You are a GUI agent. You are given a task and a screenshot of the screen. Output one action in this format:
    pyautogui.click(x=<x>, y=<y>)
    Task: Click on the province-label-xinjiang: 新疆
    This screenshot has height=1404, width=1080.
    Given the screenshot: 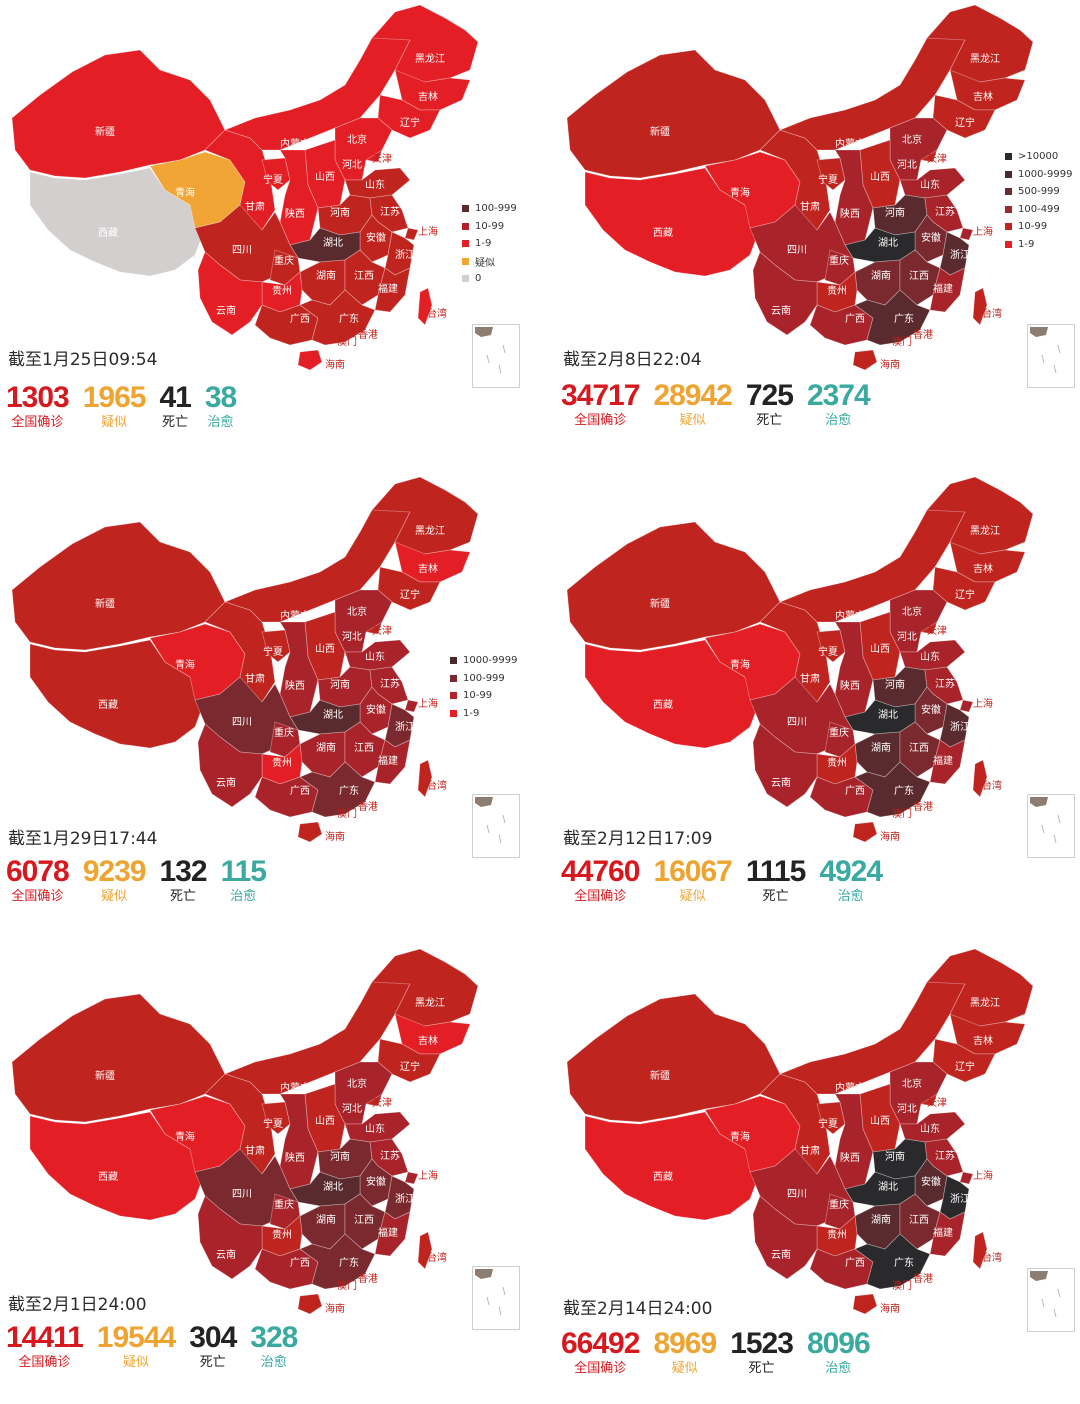 What is the action you would take?
    pyautogui.click(x=660, y=1075)
    